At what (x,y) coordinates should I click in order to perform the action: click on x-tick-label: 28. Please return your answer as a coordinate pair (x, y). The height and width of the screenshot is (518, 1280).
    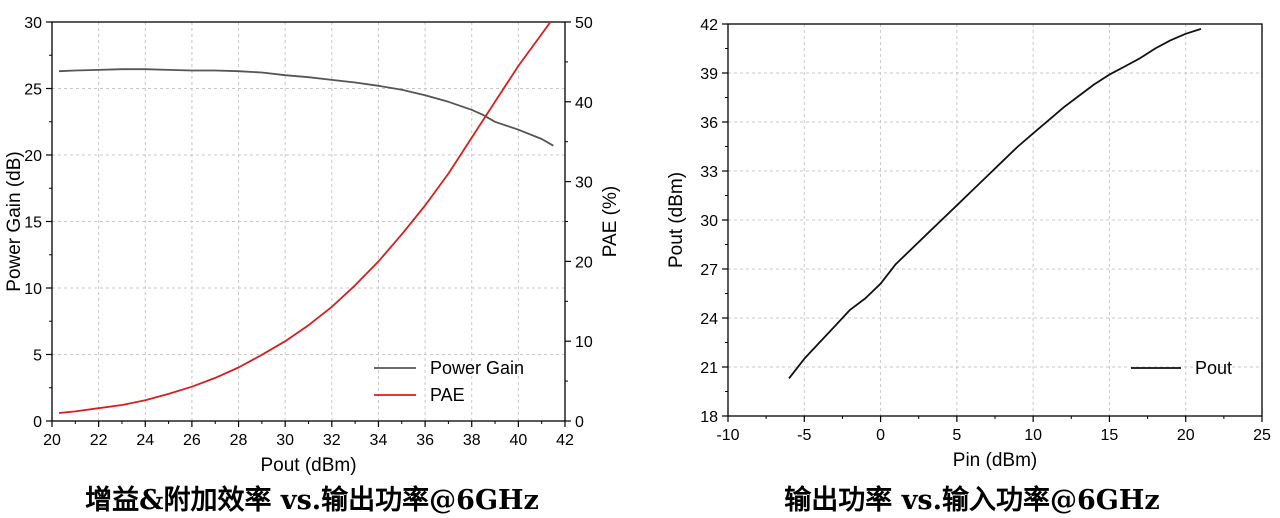
    Looking at the image, I should click on (239, 440).